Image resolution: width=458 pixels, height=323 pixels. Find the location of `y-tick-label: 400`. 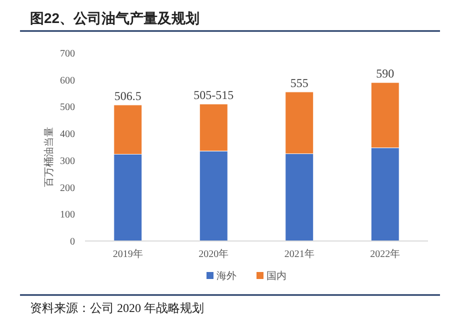

y-tick-label: 400 is located at coordinates (67, 134).